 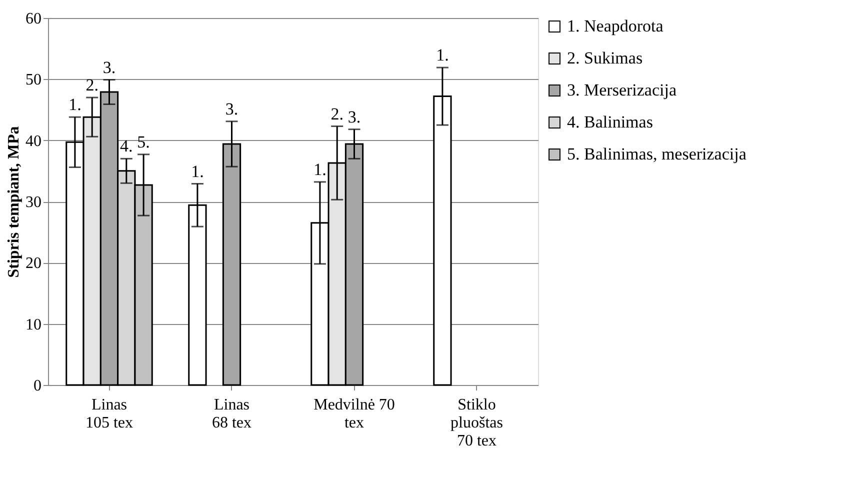 I want to click on y-tick-label: 0, so click(x=38, y=386).